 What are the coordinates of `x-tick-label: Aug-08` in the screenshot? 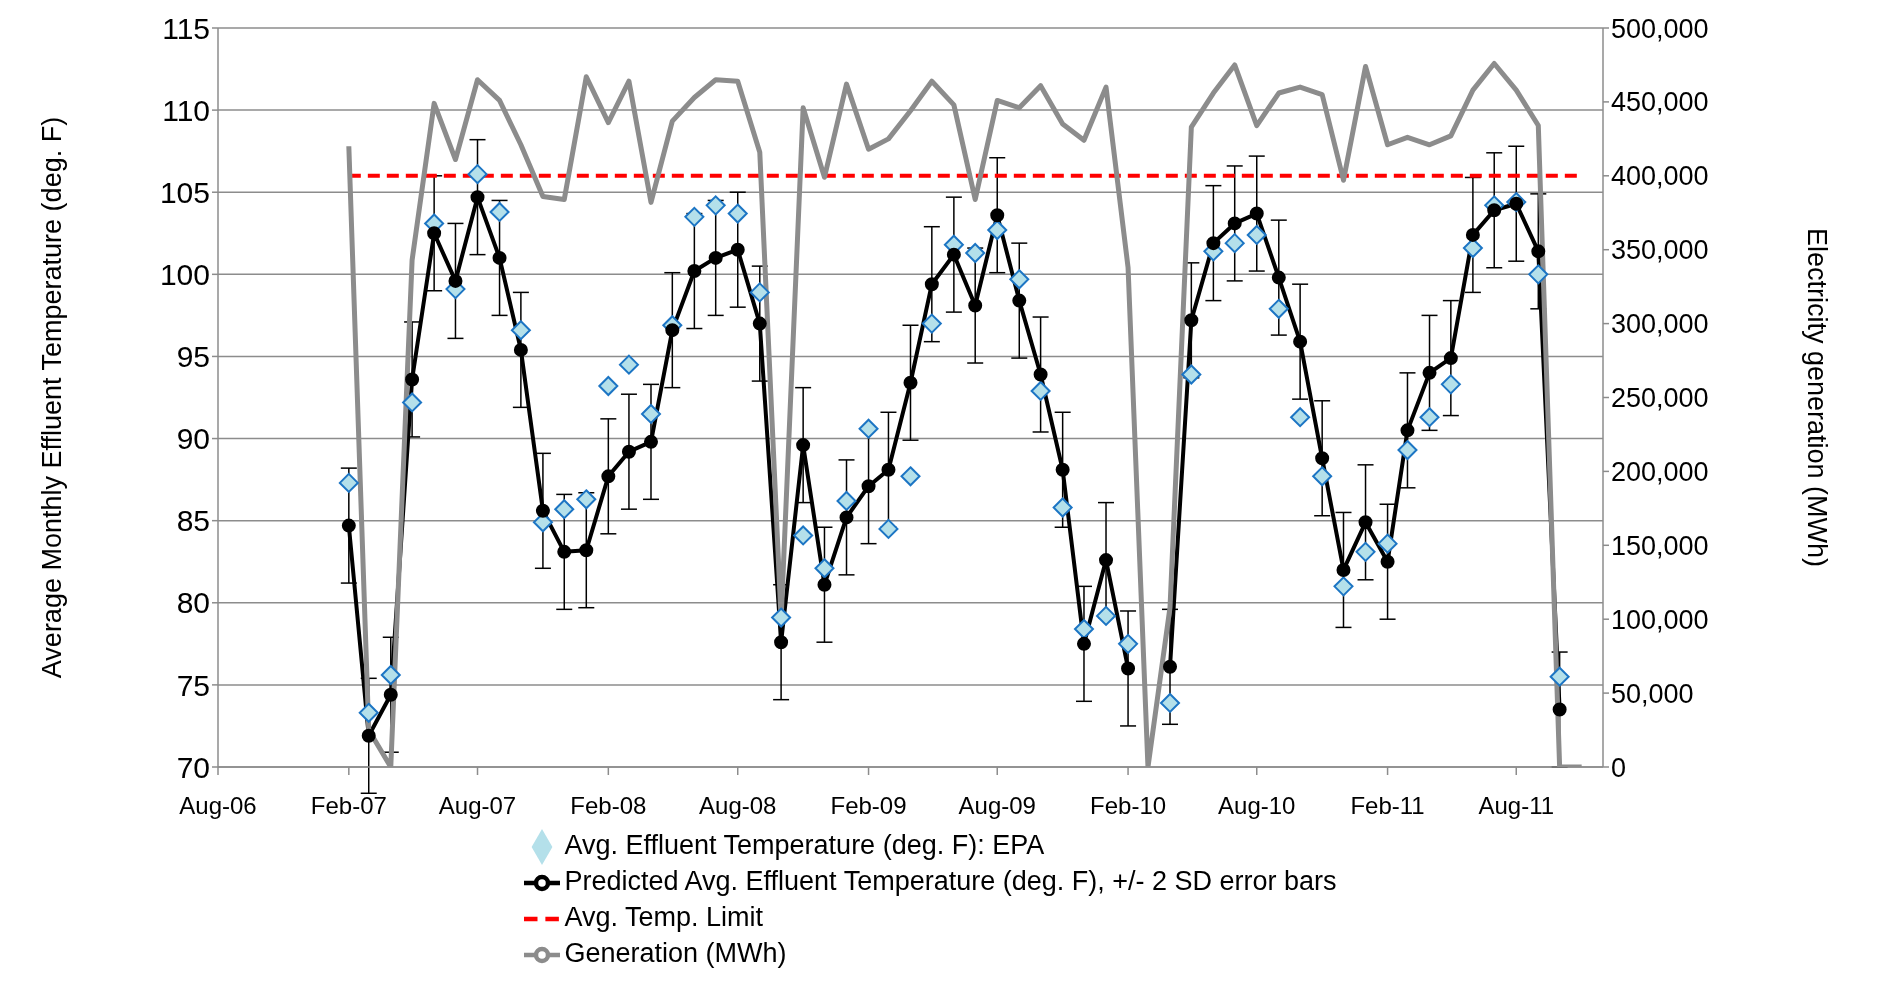 It's located at (738, 806).